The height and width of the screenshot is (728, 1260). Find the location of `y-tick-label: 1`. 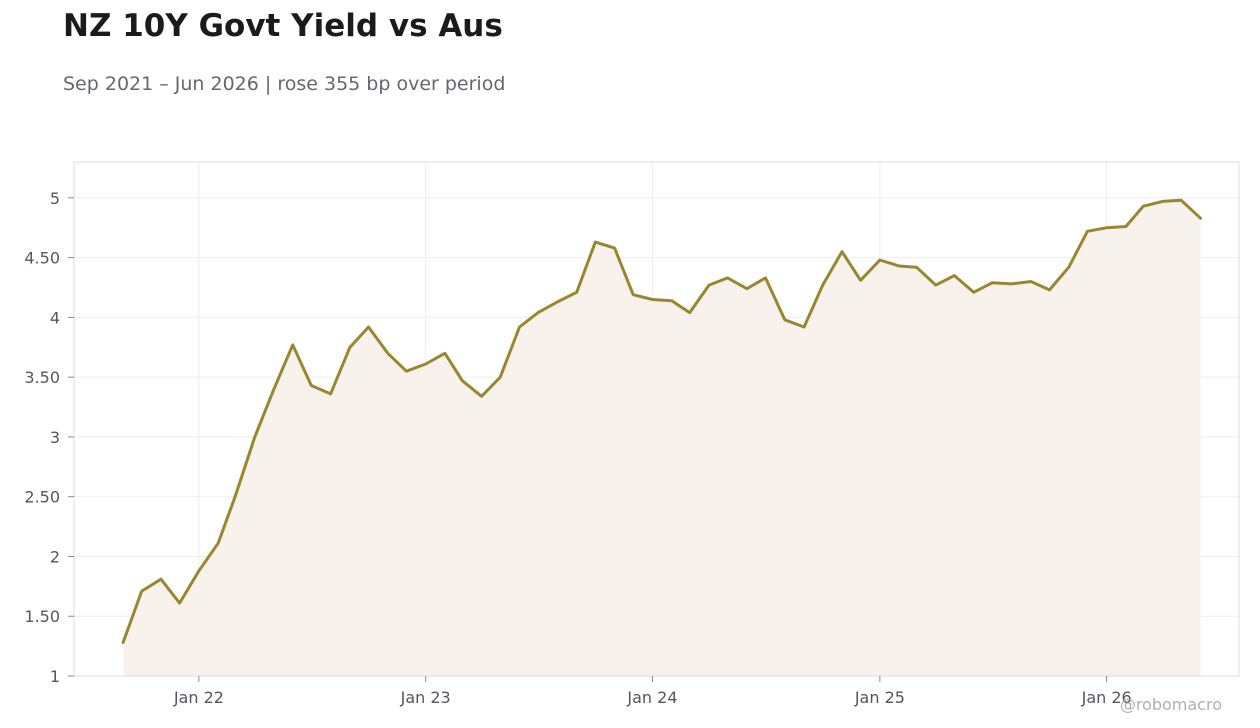

y-tick-label: 1 is located at coordinates (55, 676).